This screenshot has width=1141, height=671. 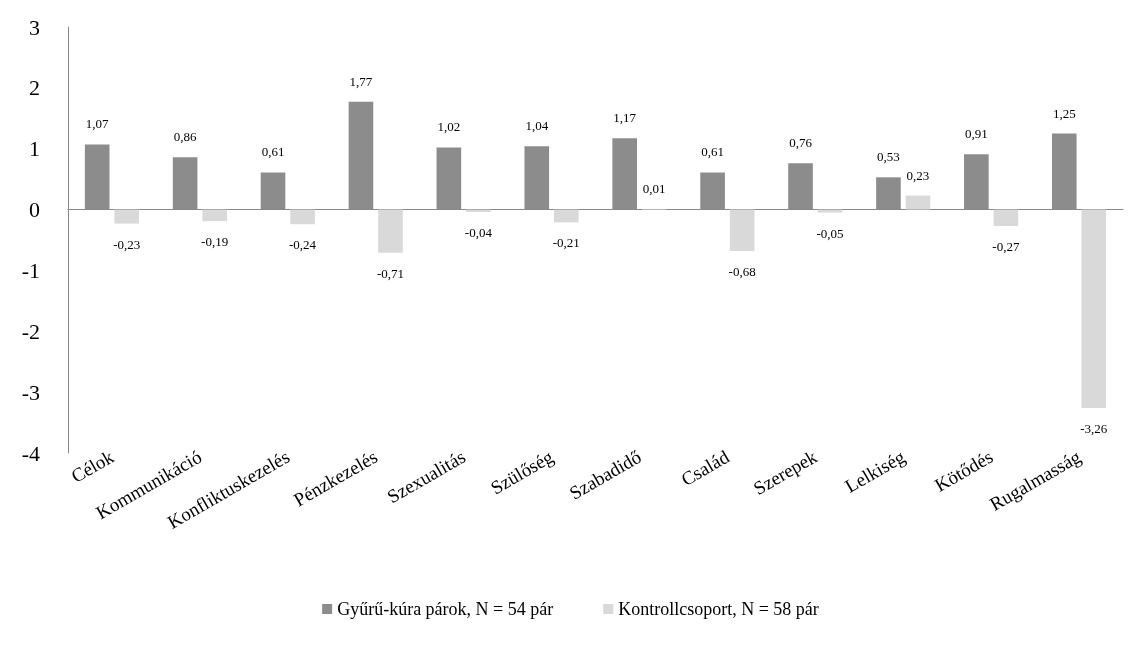 What do you see at coordinates (445, 609) in the screenshot?
I see `legend-label: Gyűrű-kúra párok, N = 54 pár` at bounding box center [445, 609].